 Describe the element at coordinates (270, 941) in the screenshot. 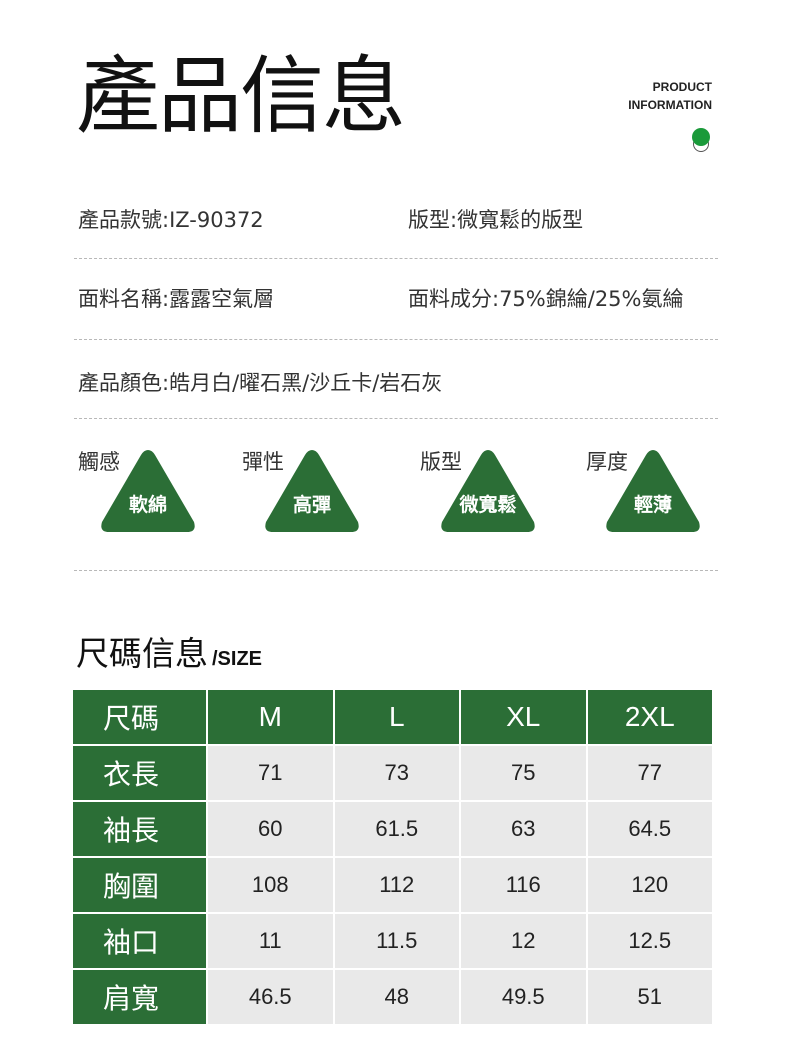

I see `table-cell: 11` at that location.